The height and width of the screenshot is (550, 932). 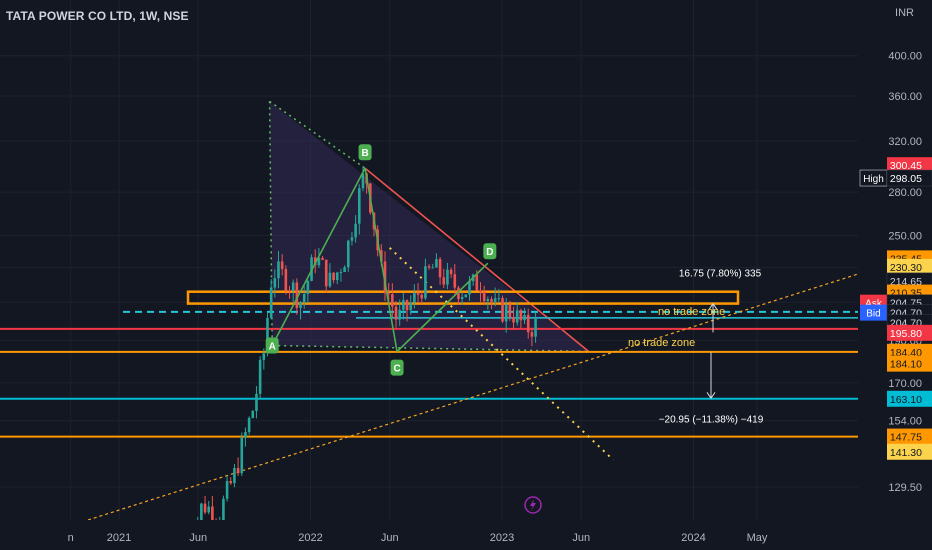 I want to click on abcd-leg, so click(x=381, y=260).